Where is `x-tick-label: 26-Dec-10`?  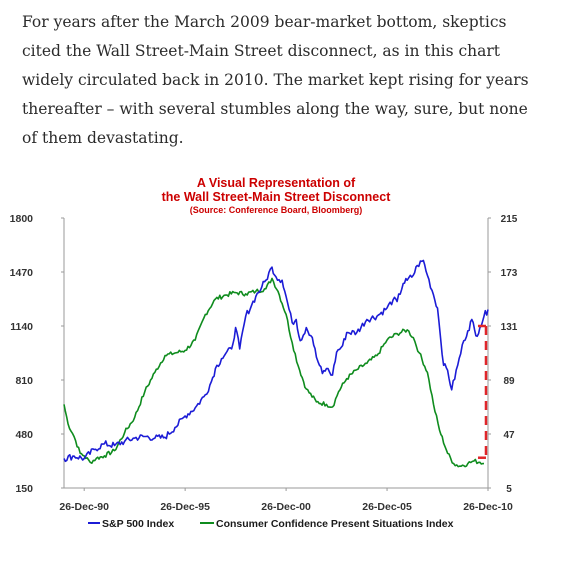 x-tick-label: 26-Dec-10 is located at coordinates (488, 507).